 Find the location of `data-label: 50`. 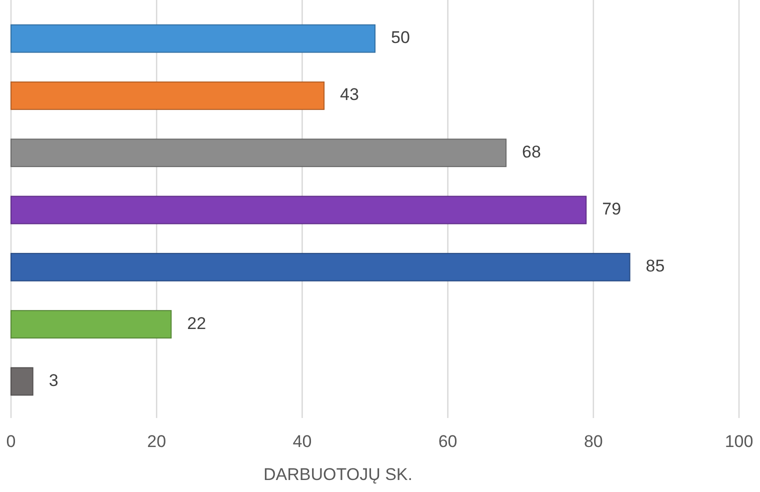

data-label: 50 is located at coordinates (400, 38).